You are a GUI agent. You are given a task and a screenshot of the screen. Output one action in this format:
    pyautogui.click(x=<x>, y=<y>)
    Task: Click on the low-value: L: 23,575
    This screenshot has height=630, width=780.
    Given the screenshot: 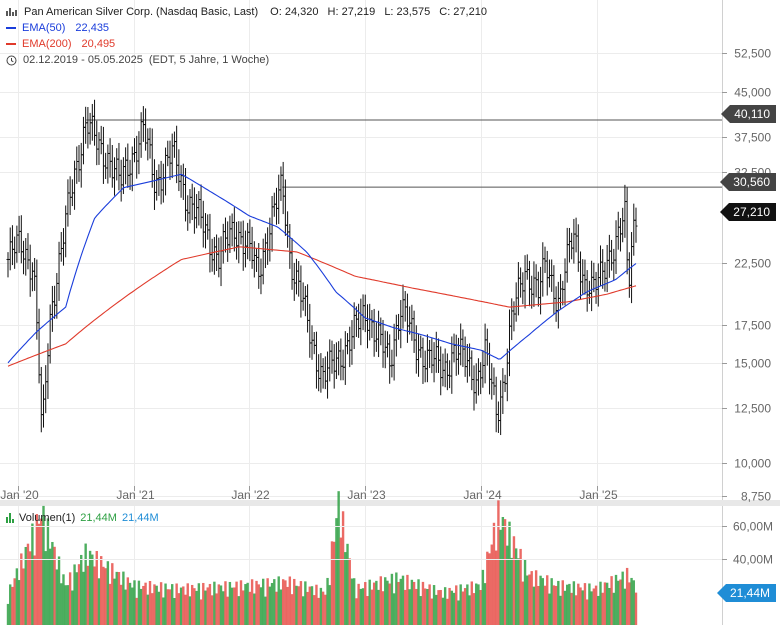 What is the action you would take?
    pyautogui.click(x=407, y=12)
    